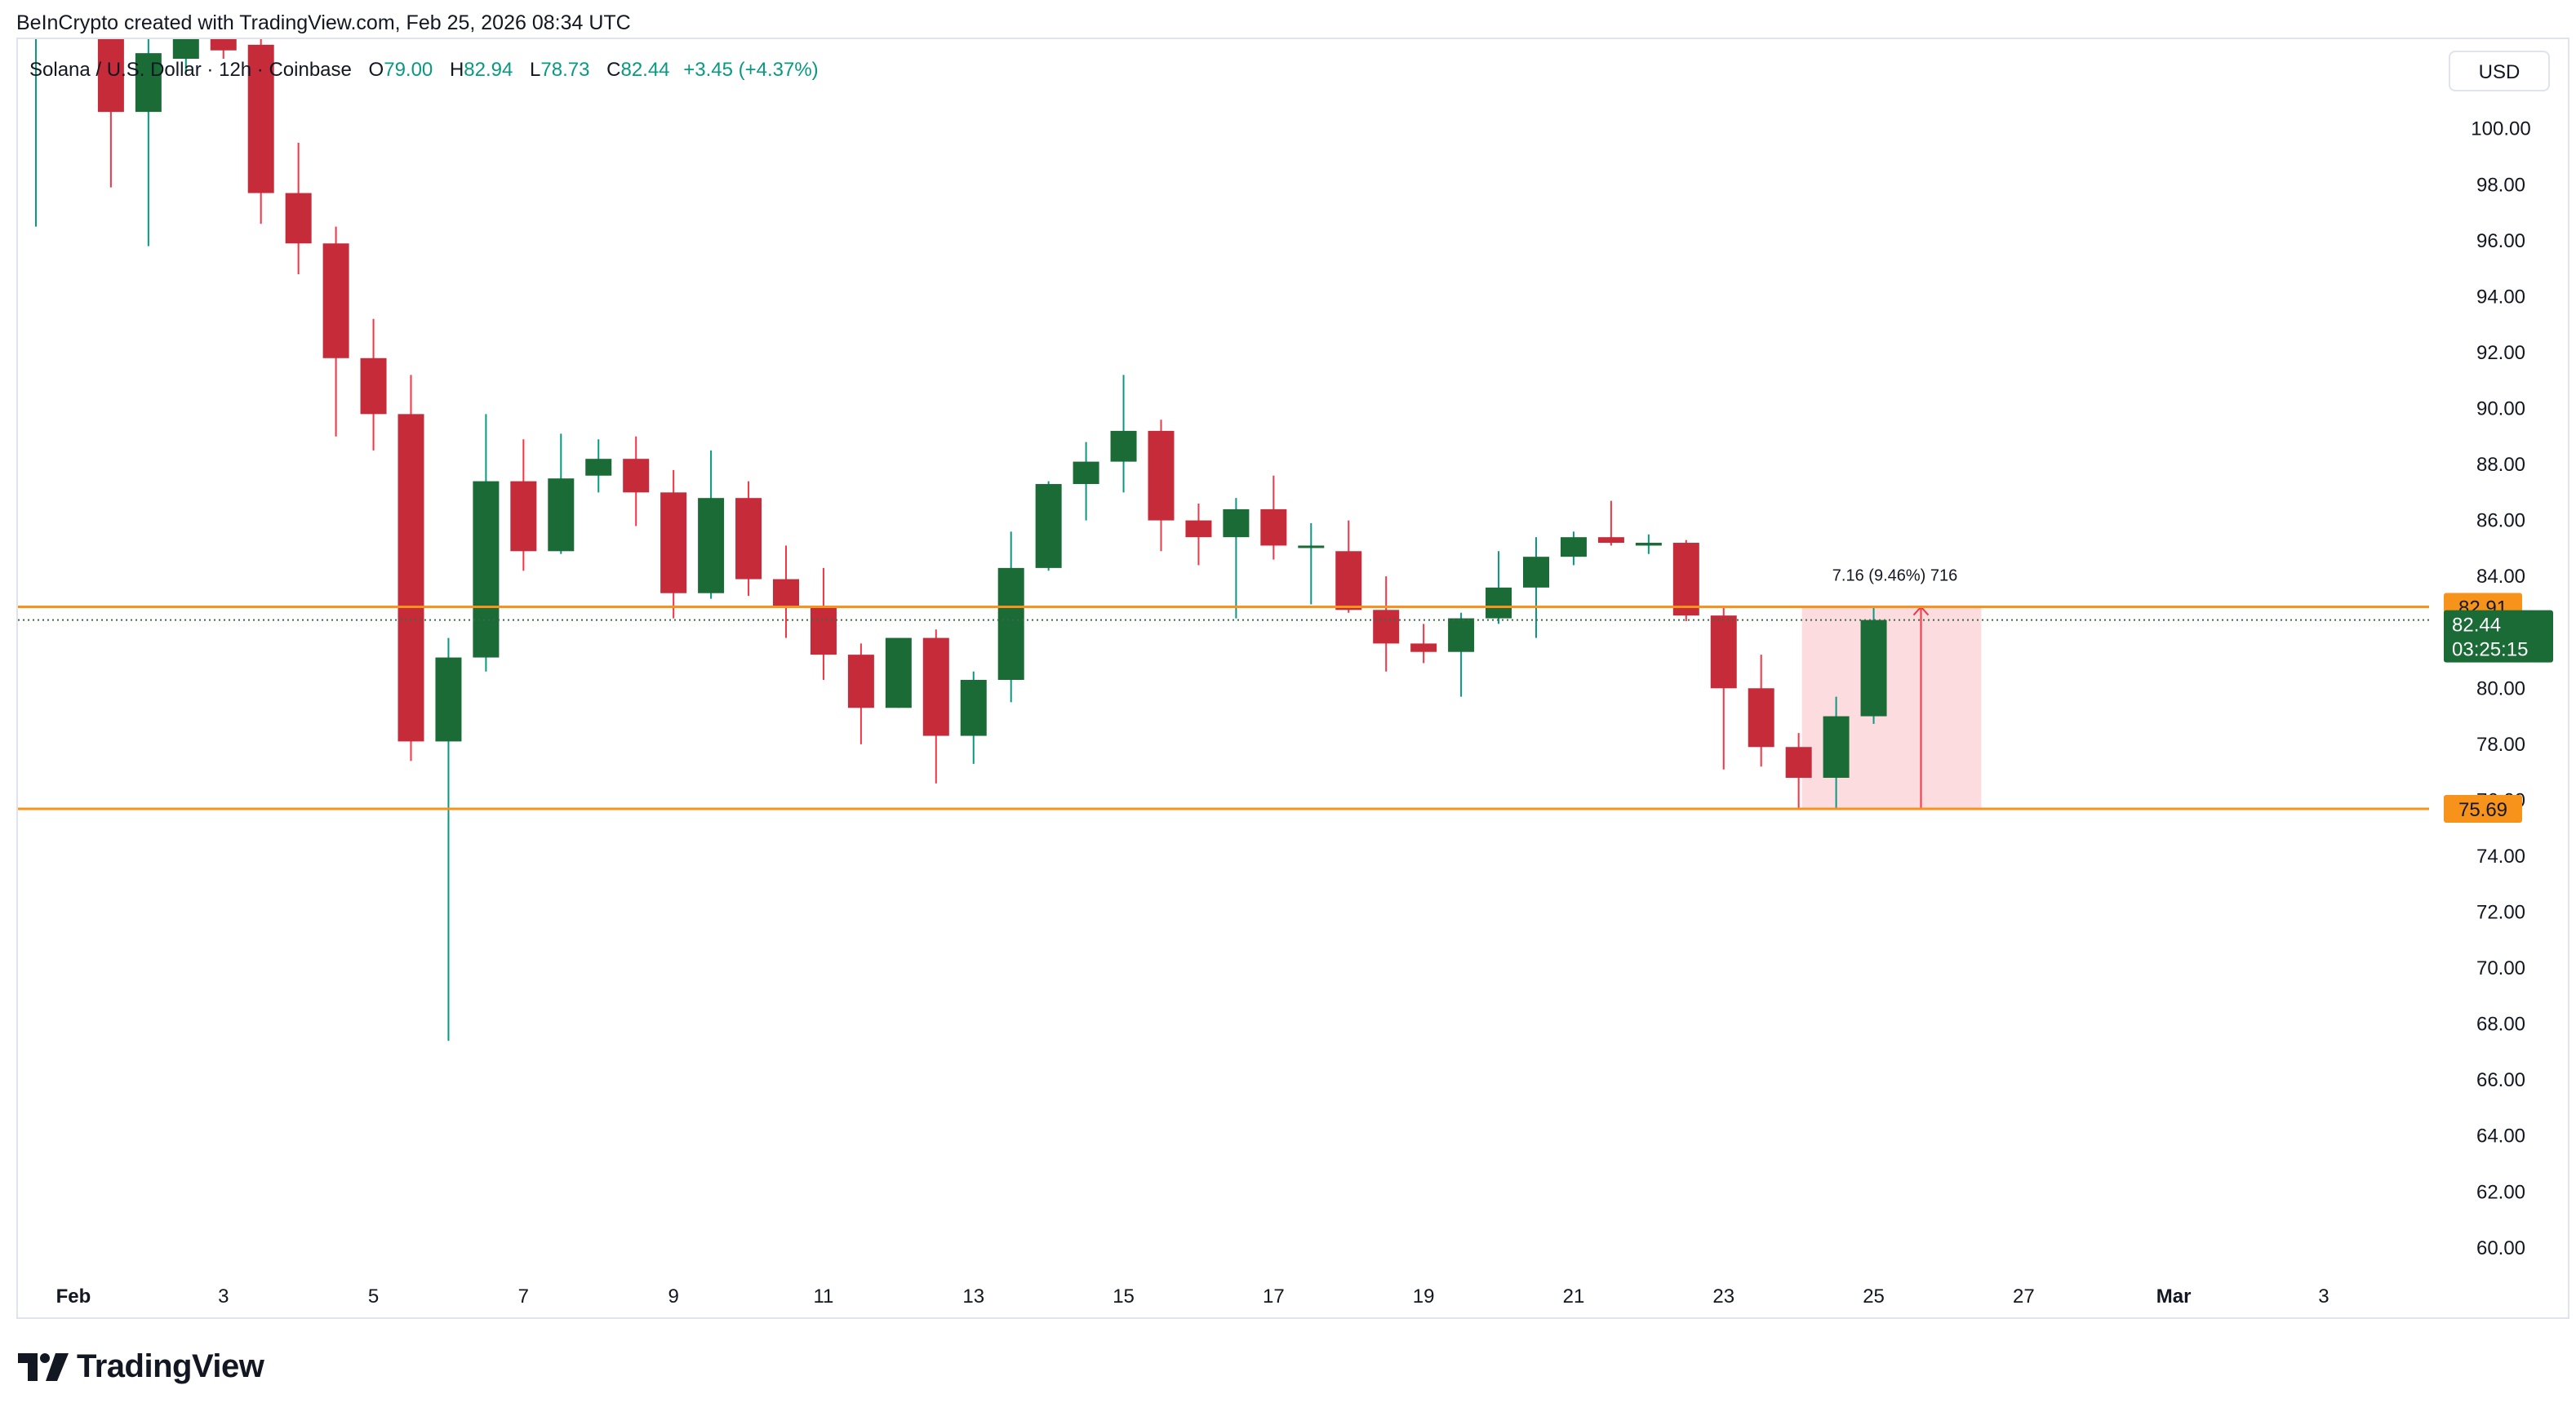  I want to click on level-price-tag, so click(2483, 809).